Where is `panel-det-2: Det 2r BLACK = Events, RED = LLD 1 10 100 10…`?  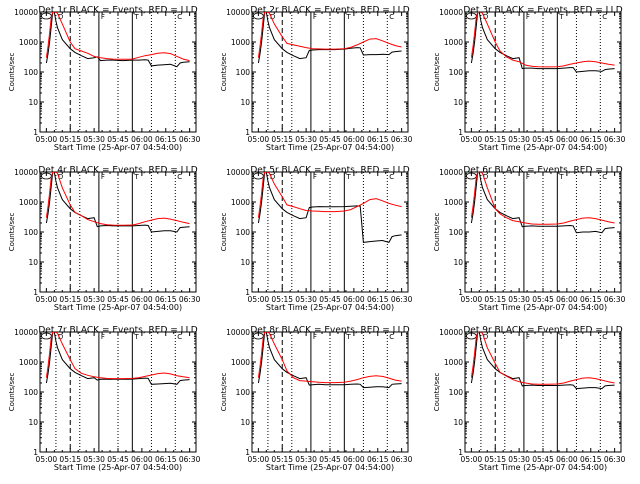
panel-det-2: Det 2r BLACK = Events, RED = LLD 1 10 100 10… is located at coordinates (316, 79).